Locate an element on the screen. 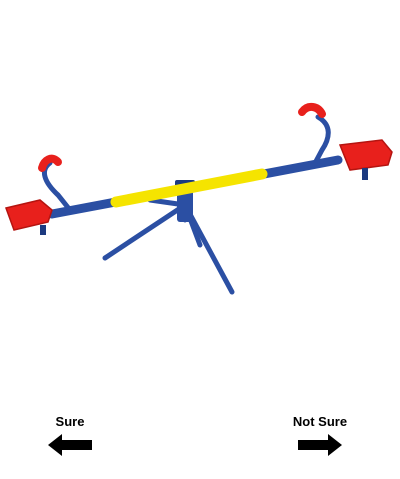 This screenshot has height=479, width=400. seesaw-right-seat is located at coordinates (345, 141).